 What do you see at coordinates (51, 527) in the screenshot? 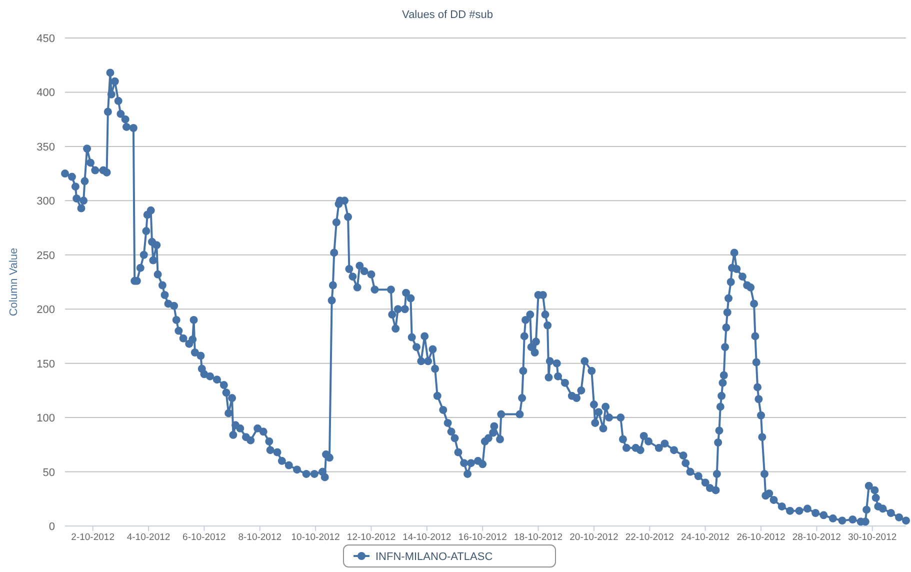
I see `y-tick-label: 0` at bounding box center [51, 527].